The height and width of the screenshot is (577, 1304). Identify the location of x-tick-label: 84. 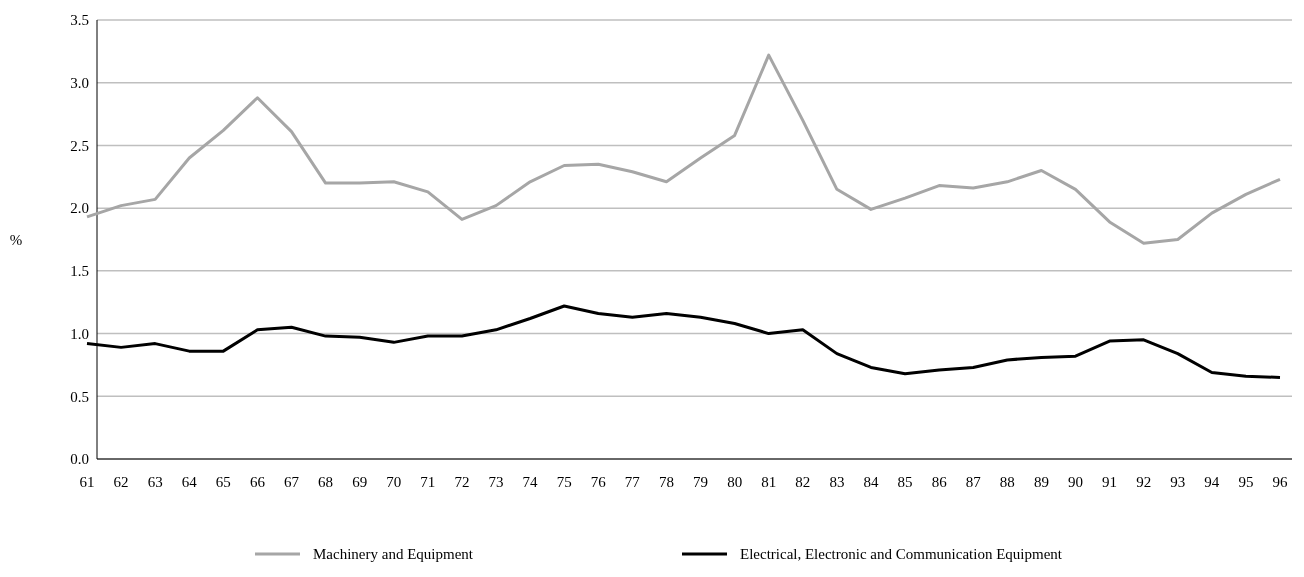
(871, 482).